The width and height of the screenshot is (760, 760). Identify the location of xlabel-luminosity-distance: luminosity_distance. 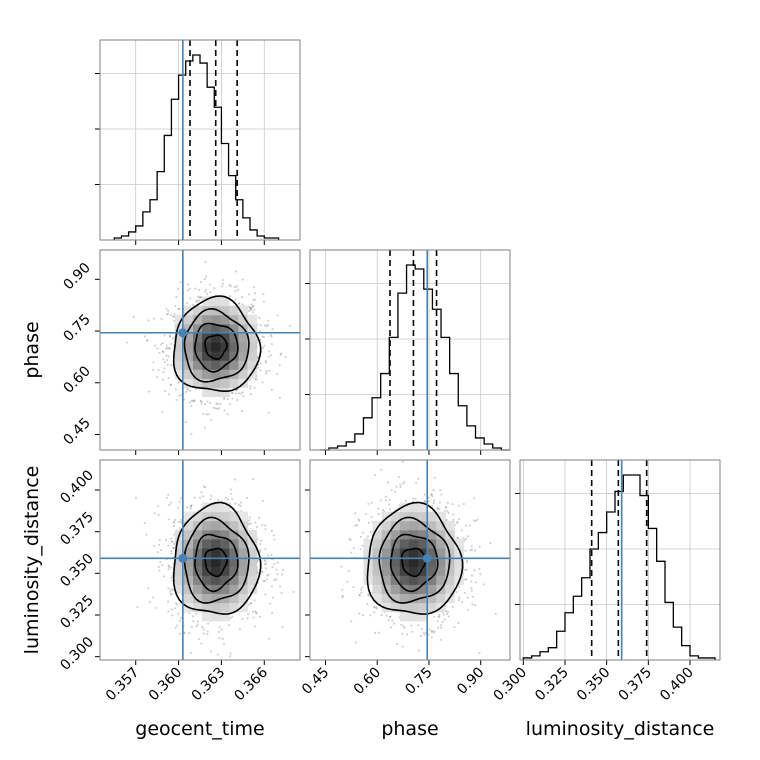
(620, 729).